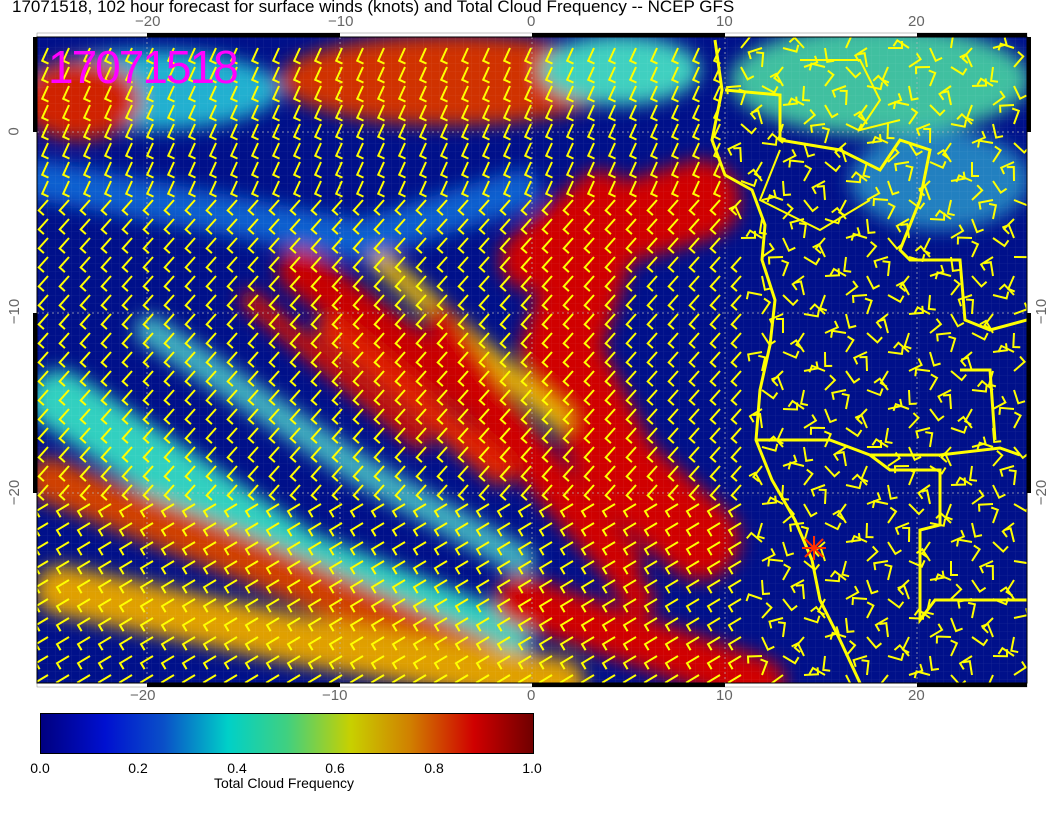 The width and height of the screenshot is (1056, 816). I want to click on colorbar-tick: 1.0, so click(532, 768).